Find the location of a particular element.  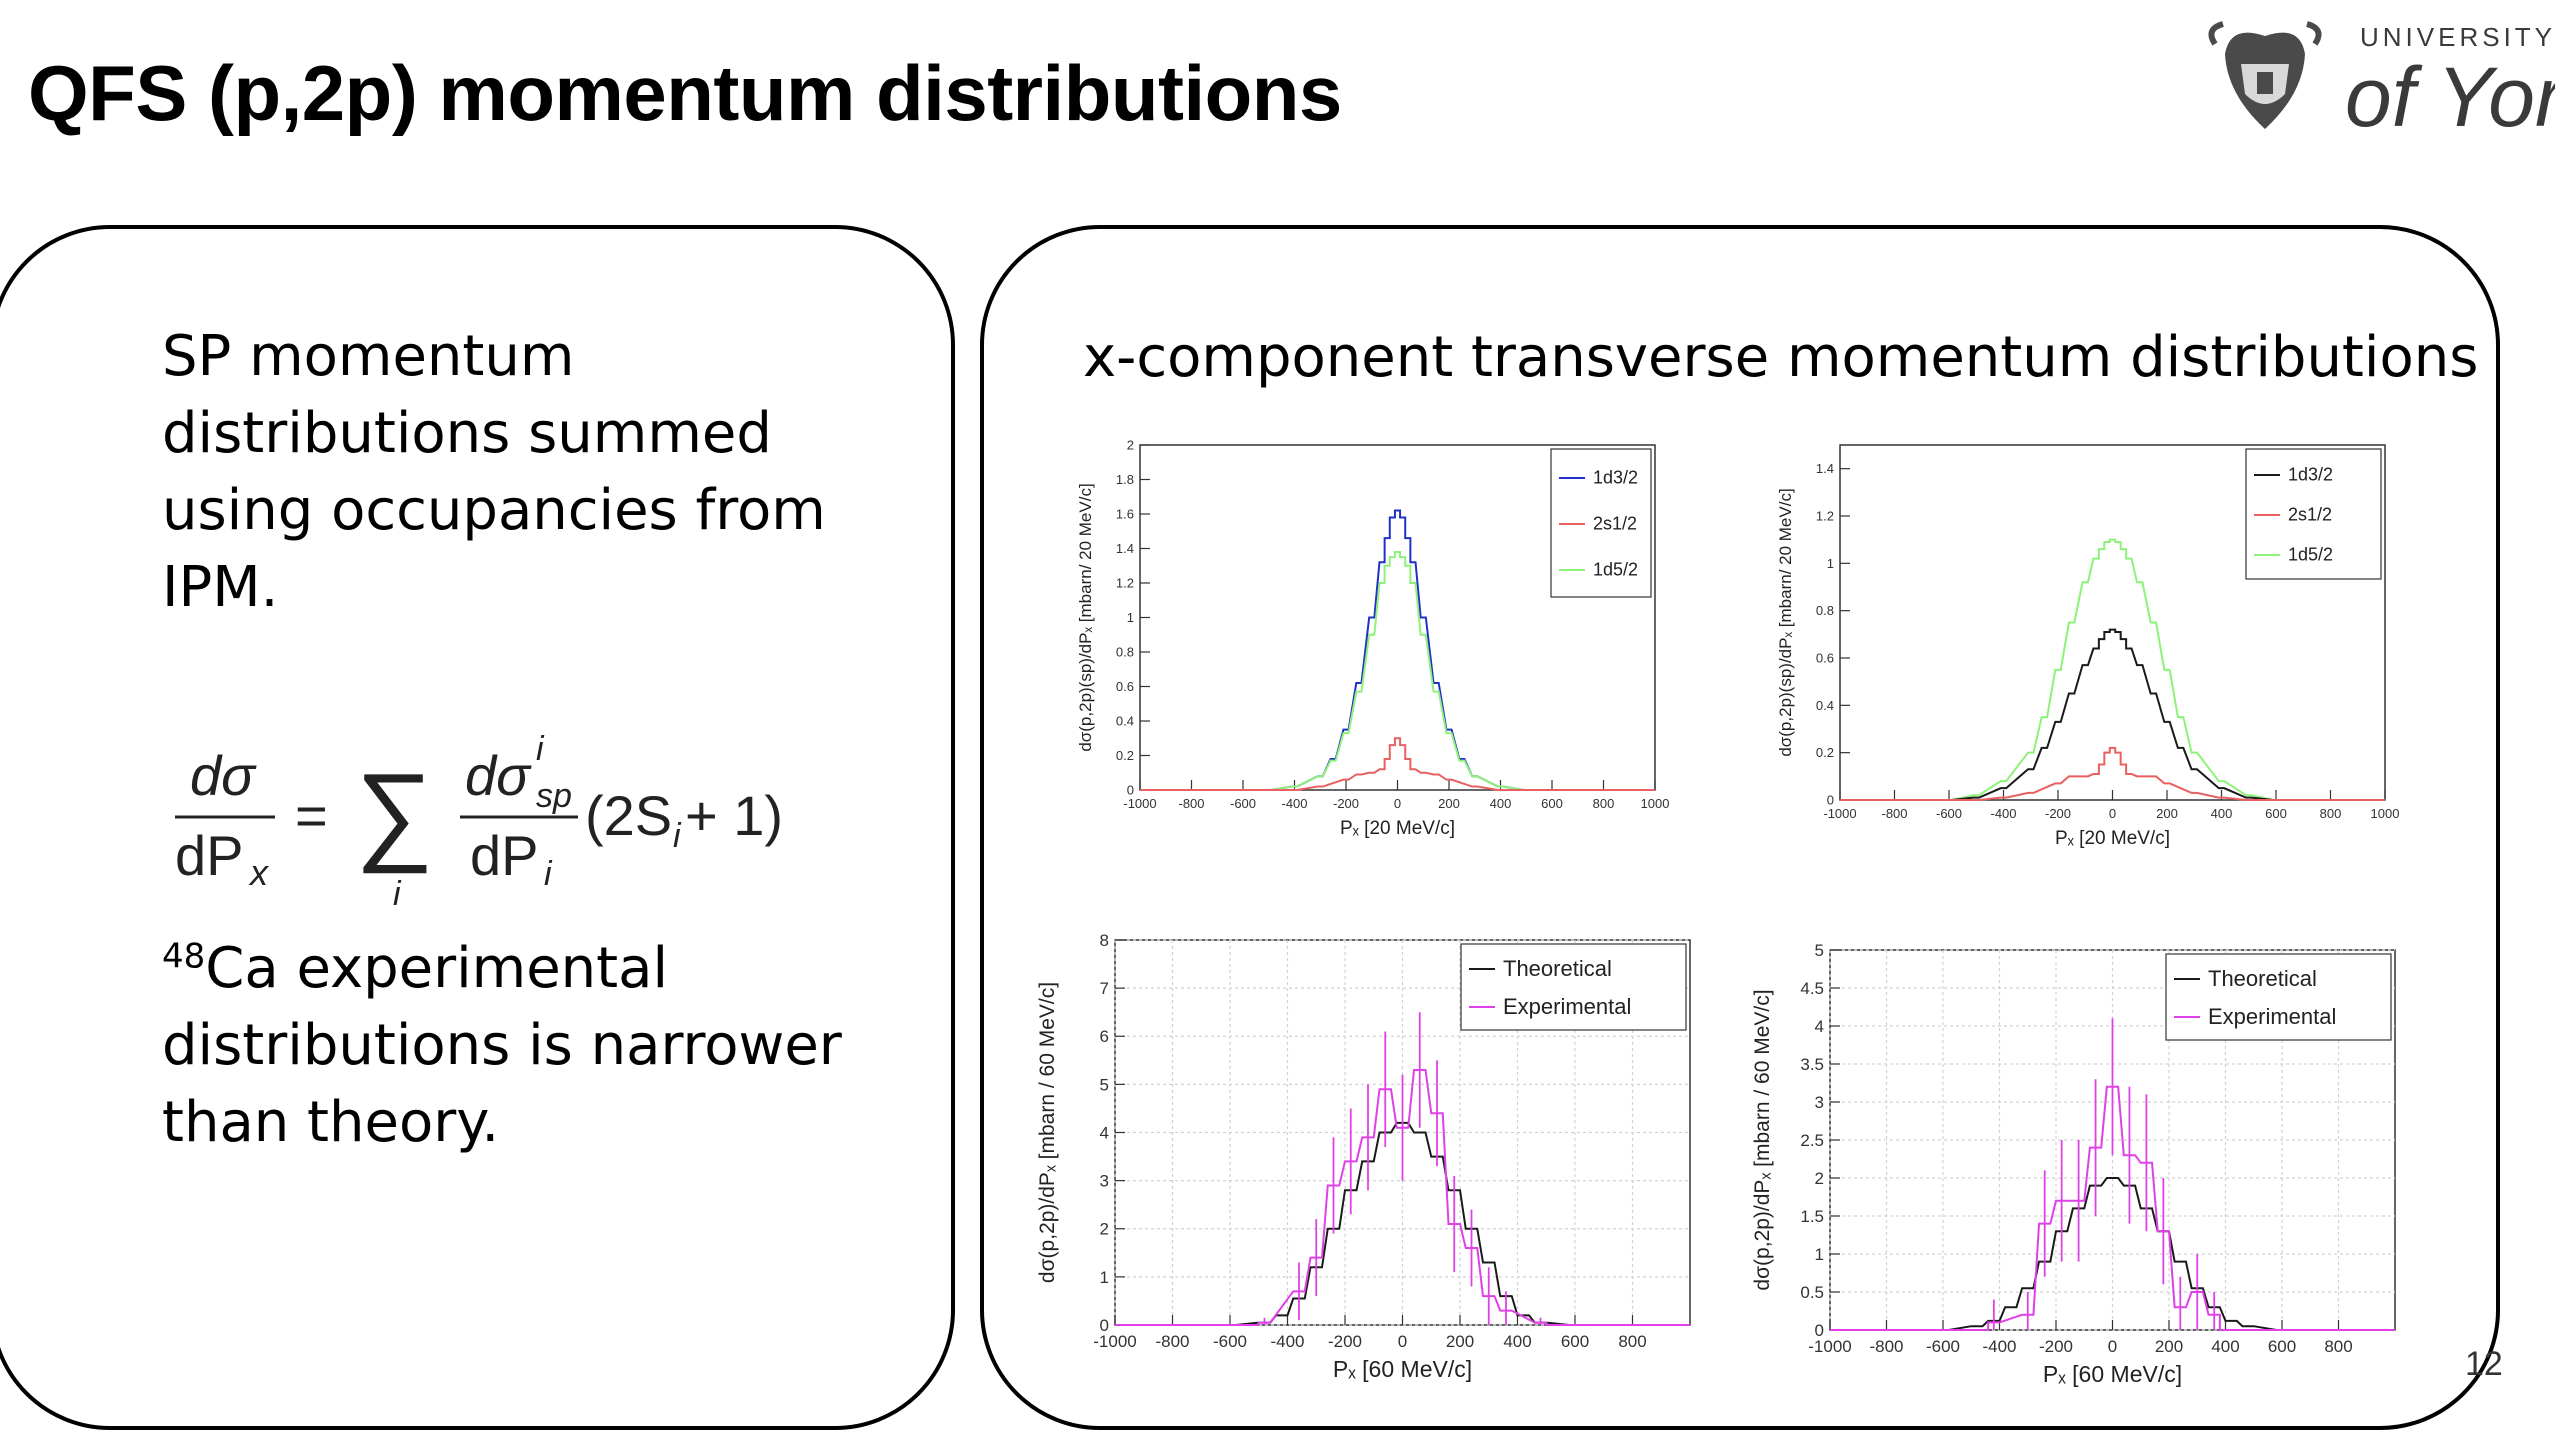

eq-rhs-den-subscript: i is located at coordinates (548, 874).